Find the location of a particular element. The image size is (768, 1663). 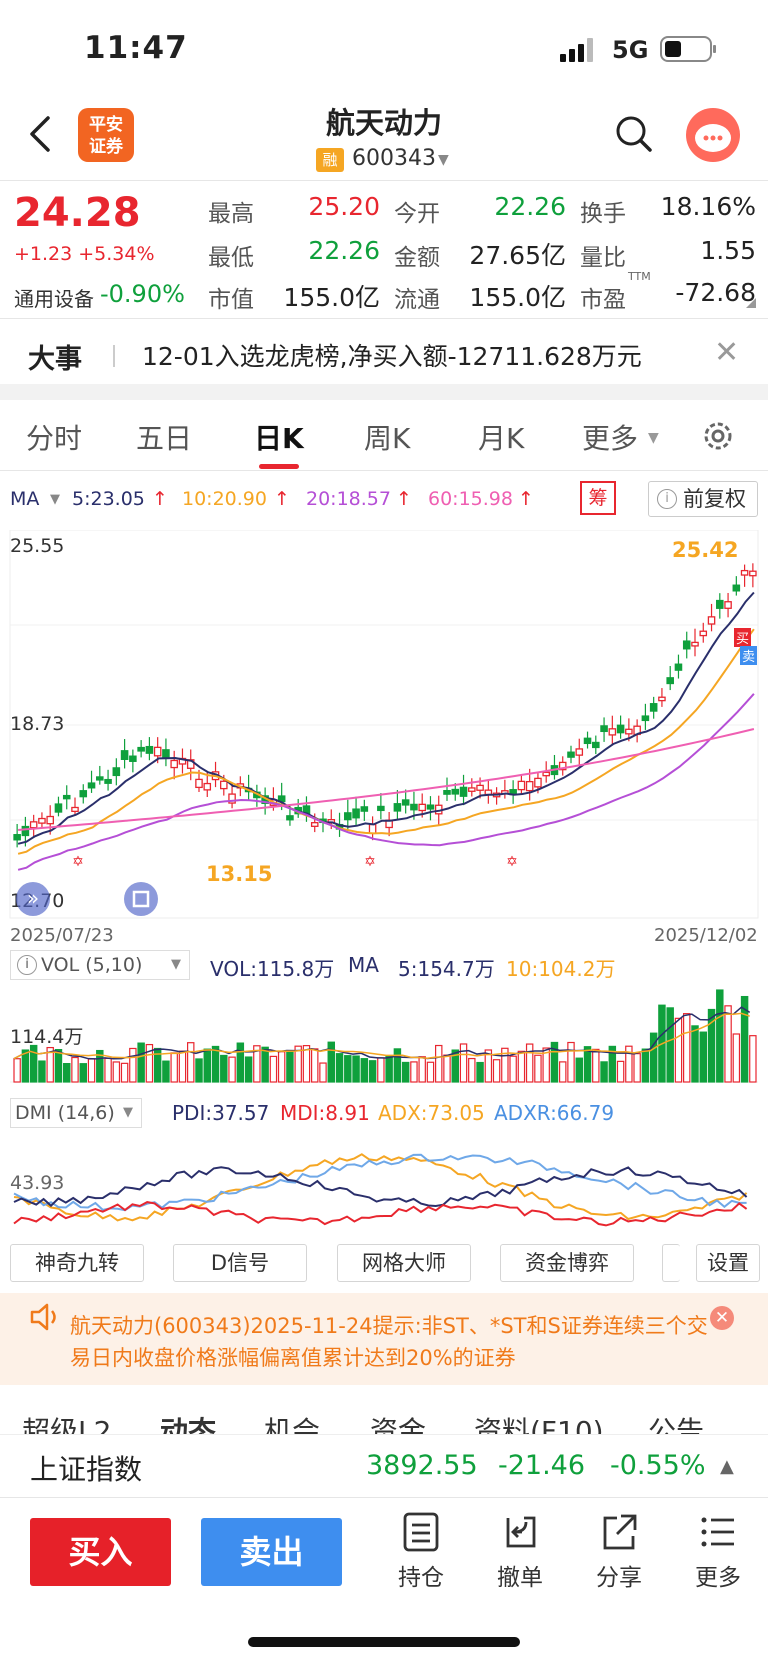

dmi-selector: DMI (14,6) ▼ is located at coordinates (76, 1113).